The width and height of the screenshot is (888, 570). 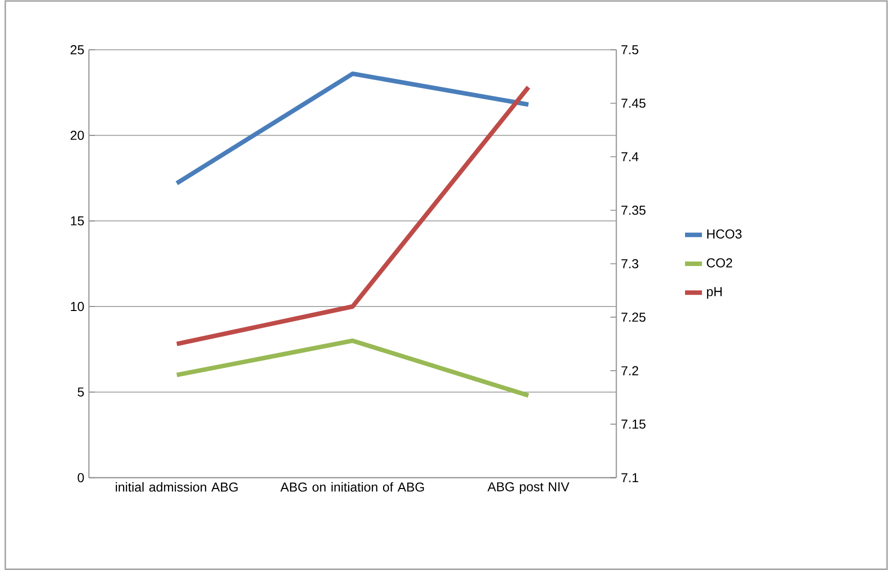 What do you see at coordinates (634, 424) in the screenshot?
I see `y2-tick-label: 7.15` at bounding box center [634, 424].